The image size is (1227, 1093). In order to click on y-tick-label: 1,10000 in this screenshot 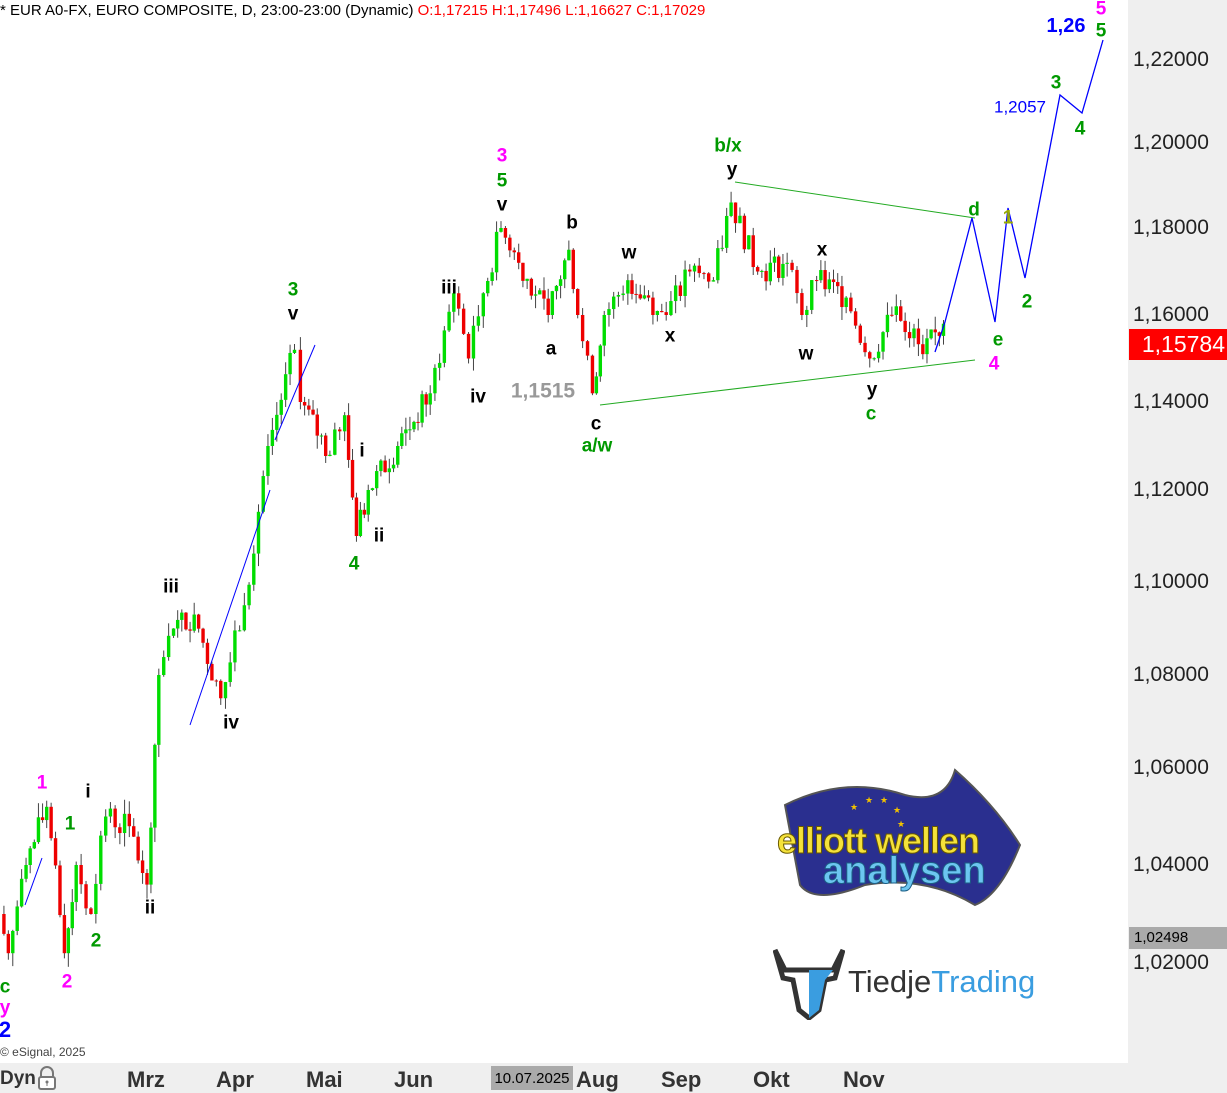, I will do `click(1171, 581)`.